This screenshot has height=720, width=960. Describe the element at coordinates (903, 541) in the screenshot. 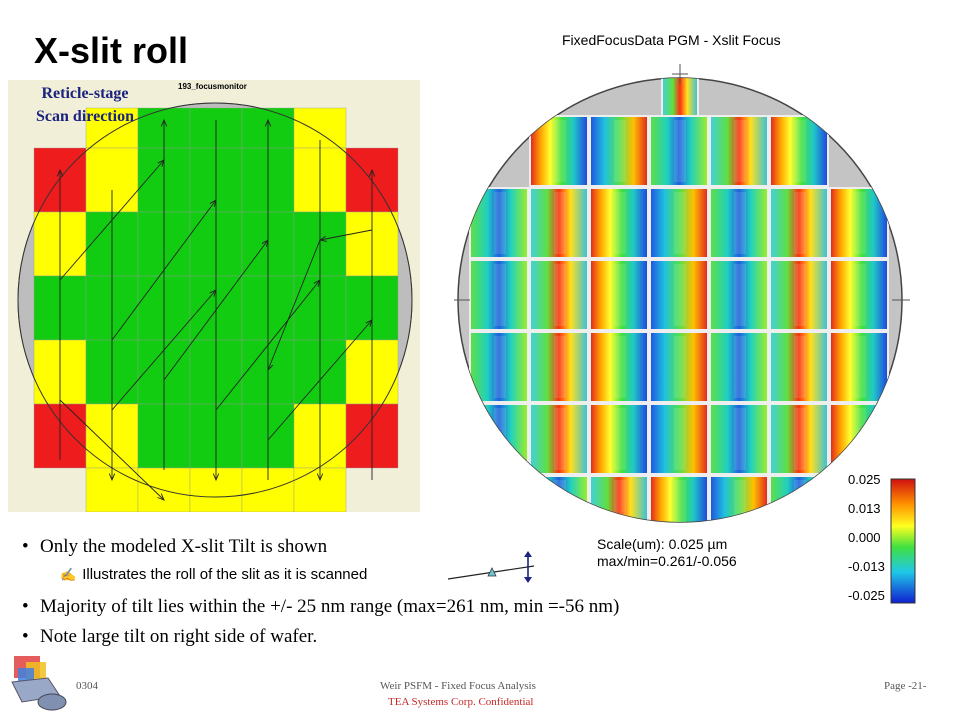

I see `color-bar` at that location.